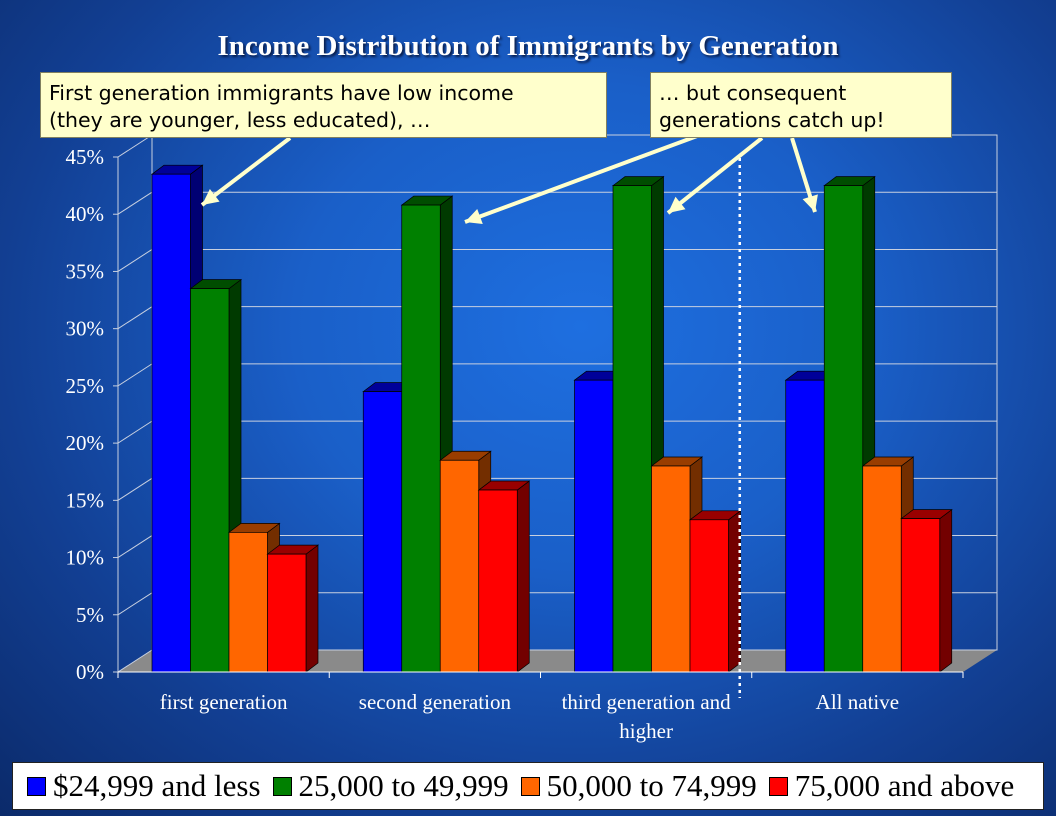 This screenshot has height=816, width=1056. What do you see at coordinates (90, 672) in the screenshot?
I see `y-tick-label: 0%` at bounding box center [90, 672].